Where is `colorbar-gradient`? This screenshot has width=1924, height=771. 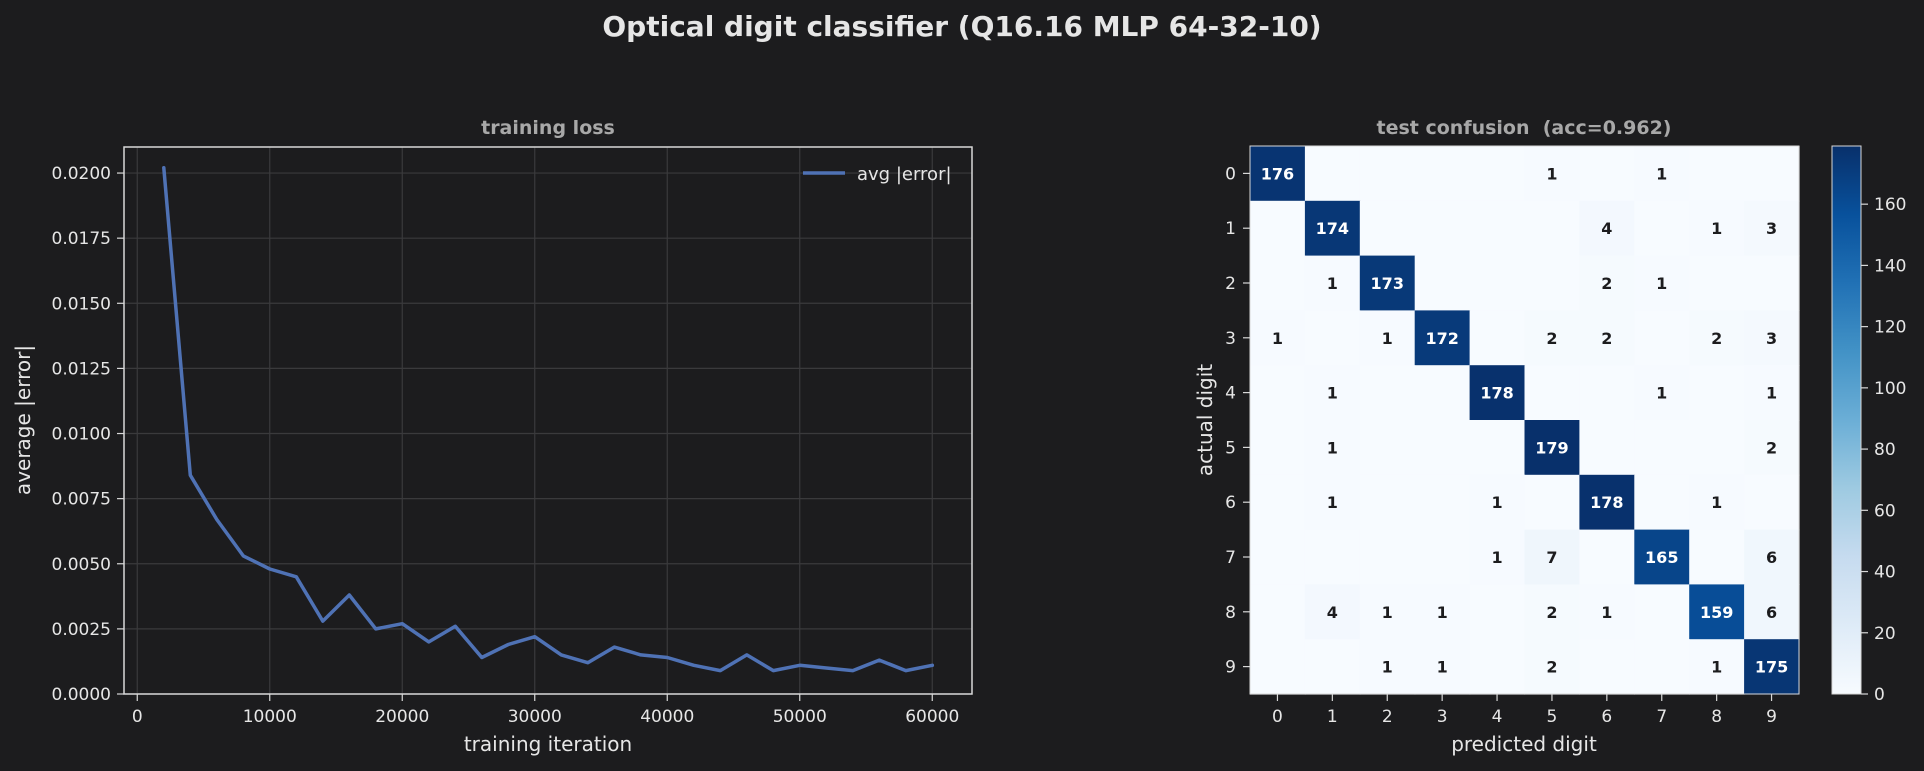
colorbar-gradient is located at coordinates (1846, 420).